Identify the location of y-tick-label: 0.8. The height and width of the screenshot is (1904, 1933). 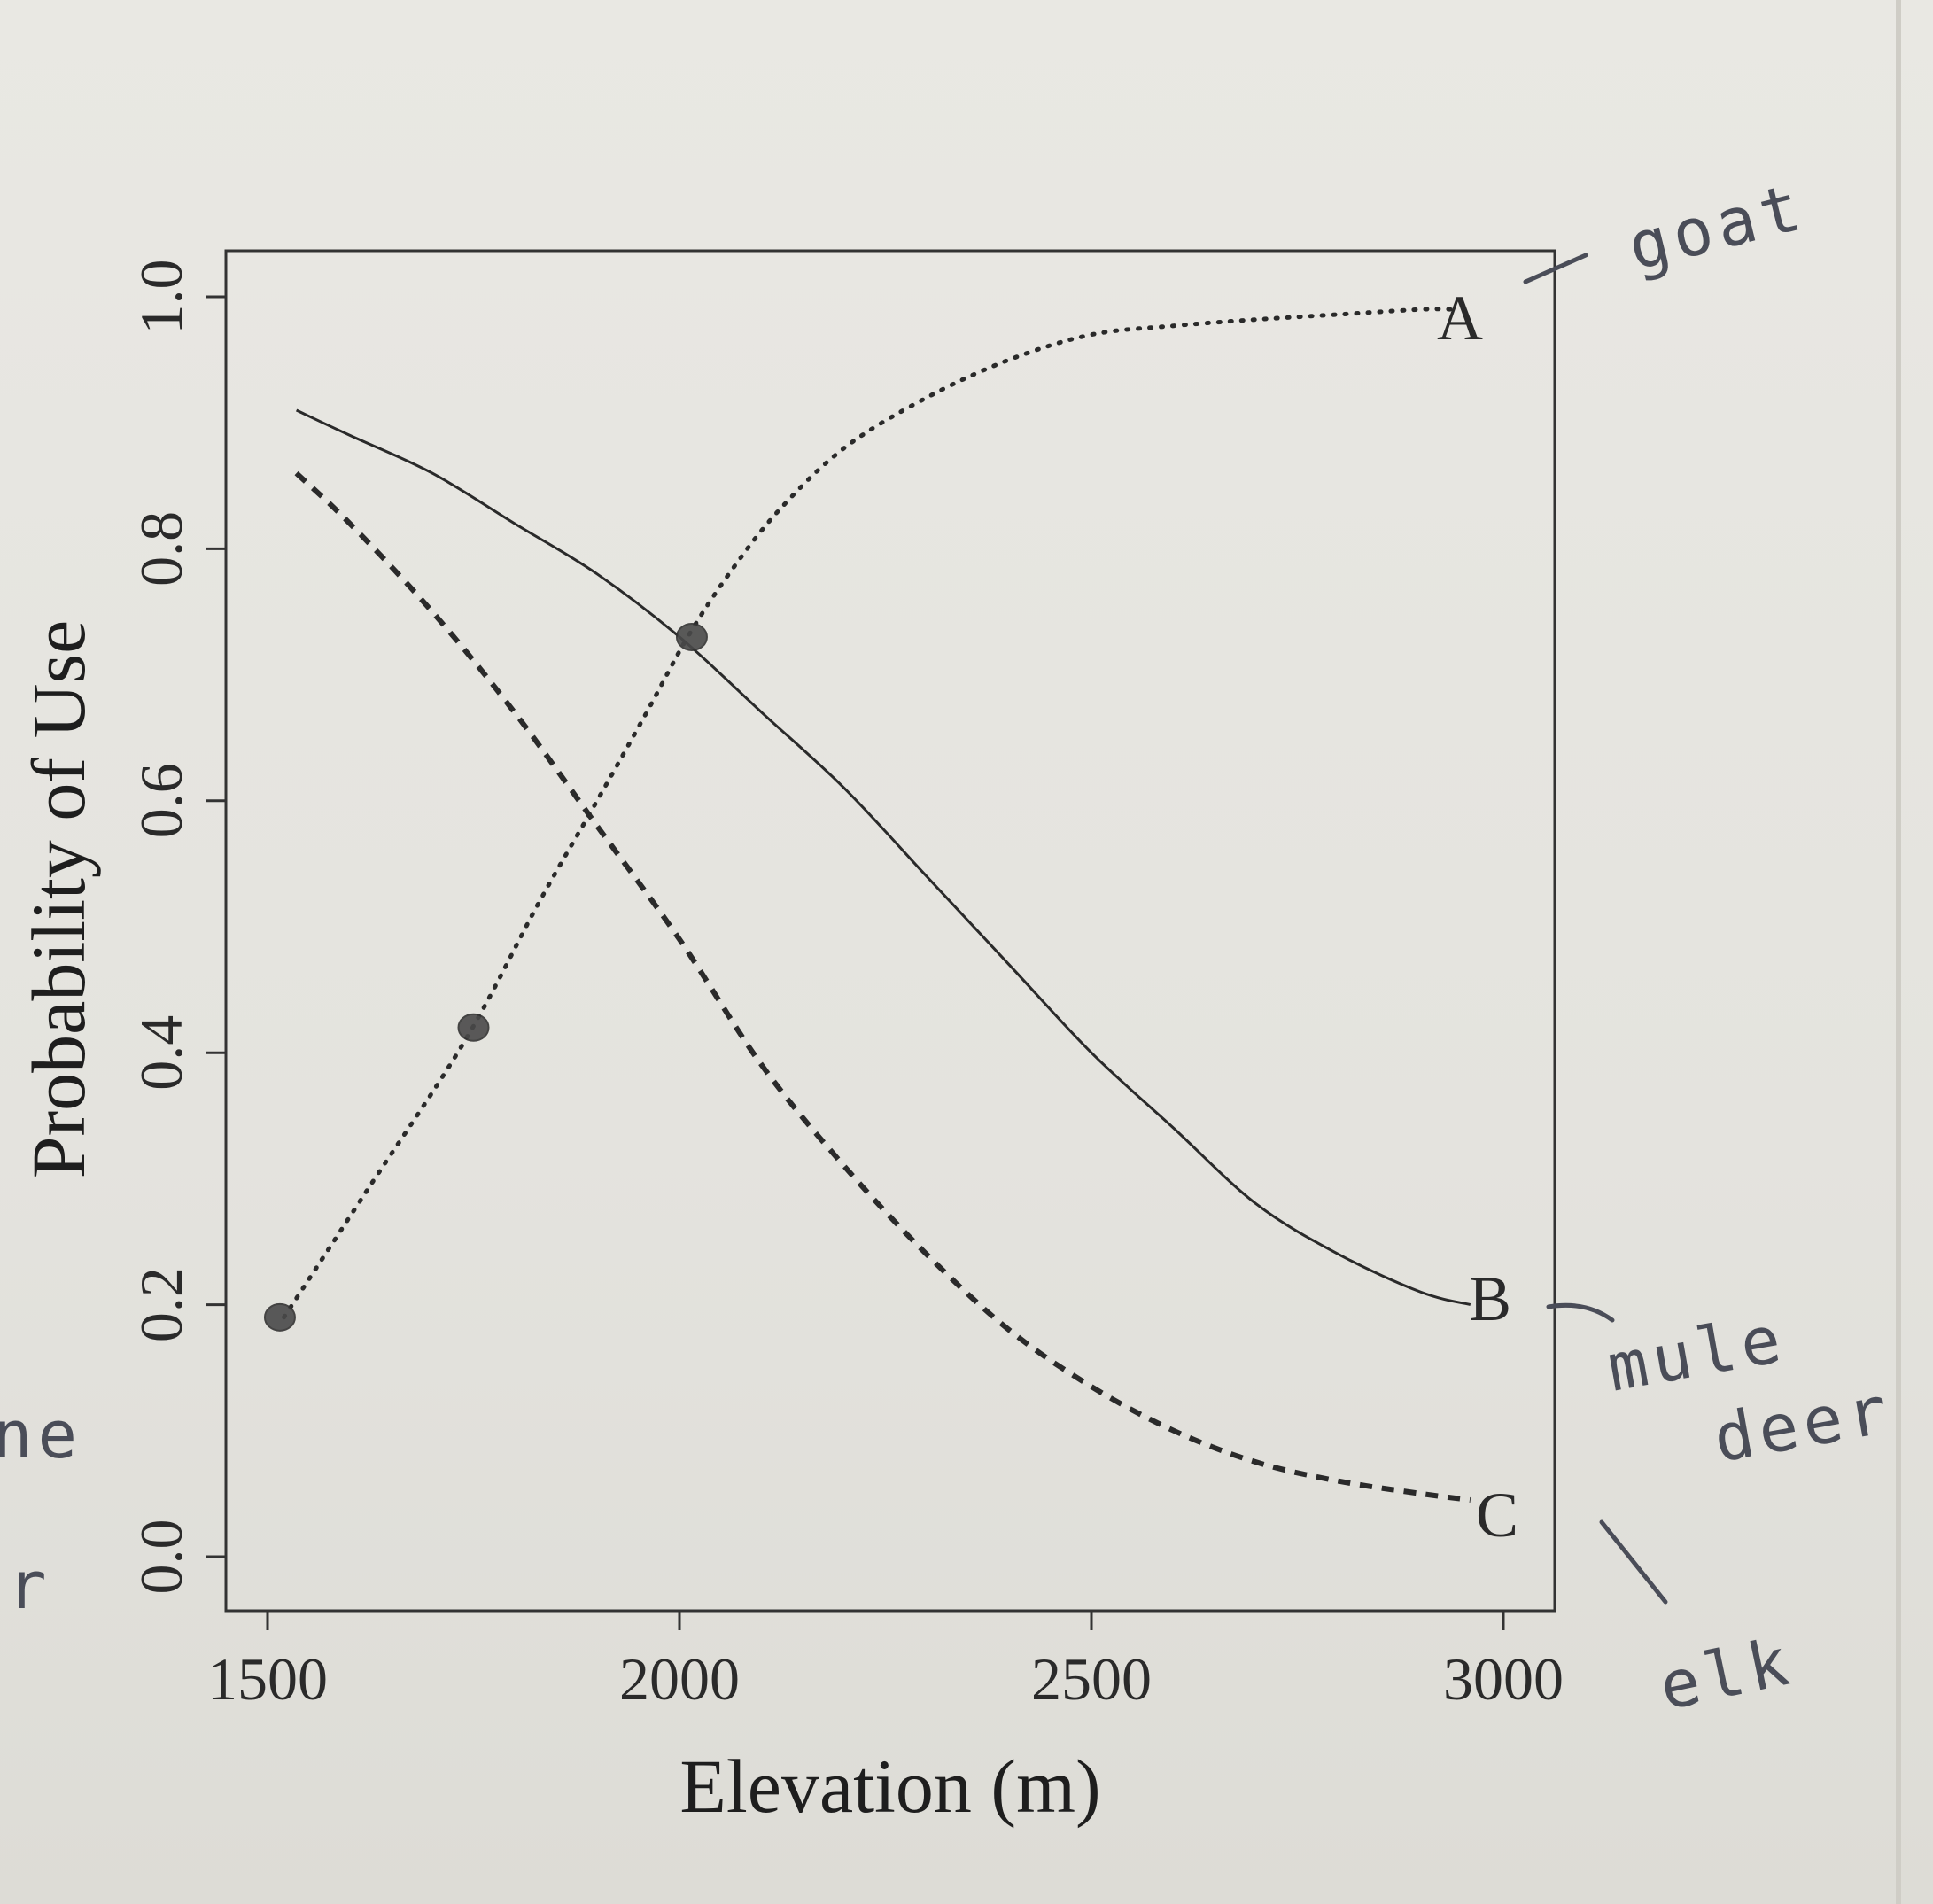
(161, 549).